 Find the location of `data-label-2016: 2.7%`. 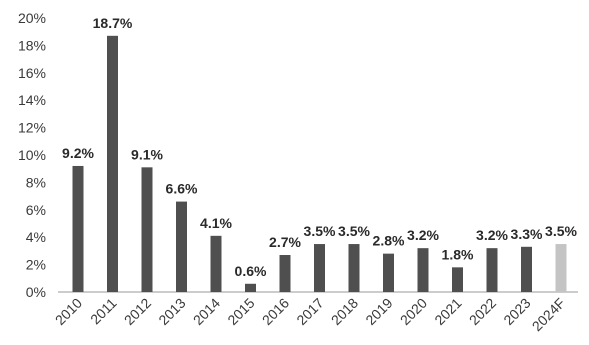

data-label-2016: 2.7% is located at coordinates (285, 242).